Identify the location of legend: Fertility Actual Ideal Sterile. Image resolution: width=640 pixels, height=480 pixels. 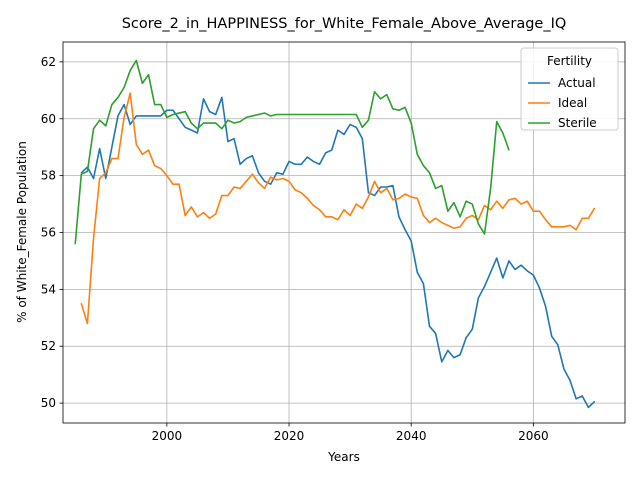
(569, 89).